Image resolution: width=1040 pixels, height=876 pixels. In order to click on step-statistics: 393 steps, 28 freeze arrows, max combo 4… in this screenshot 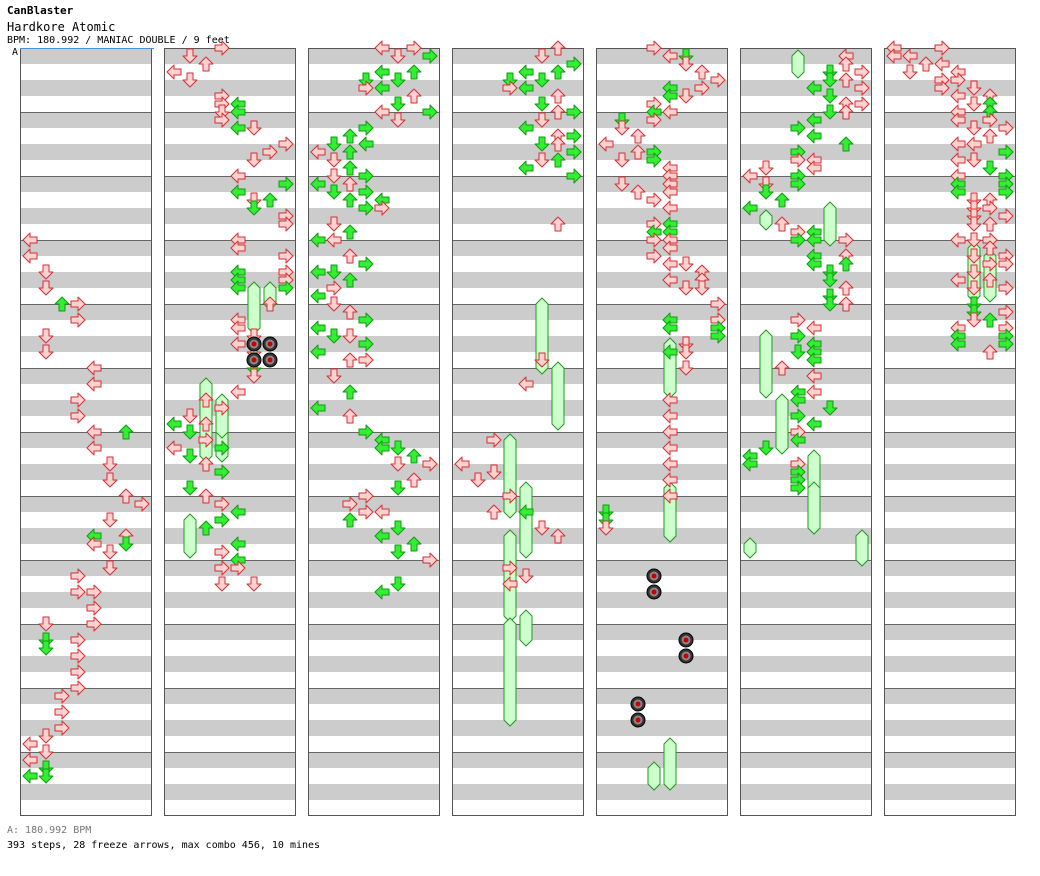, I will do `click(164, 845)`.